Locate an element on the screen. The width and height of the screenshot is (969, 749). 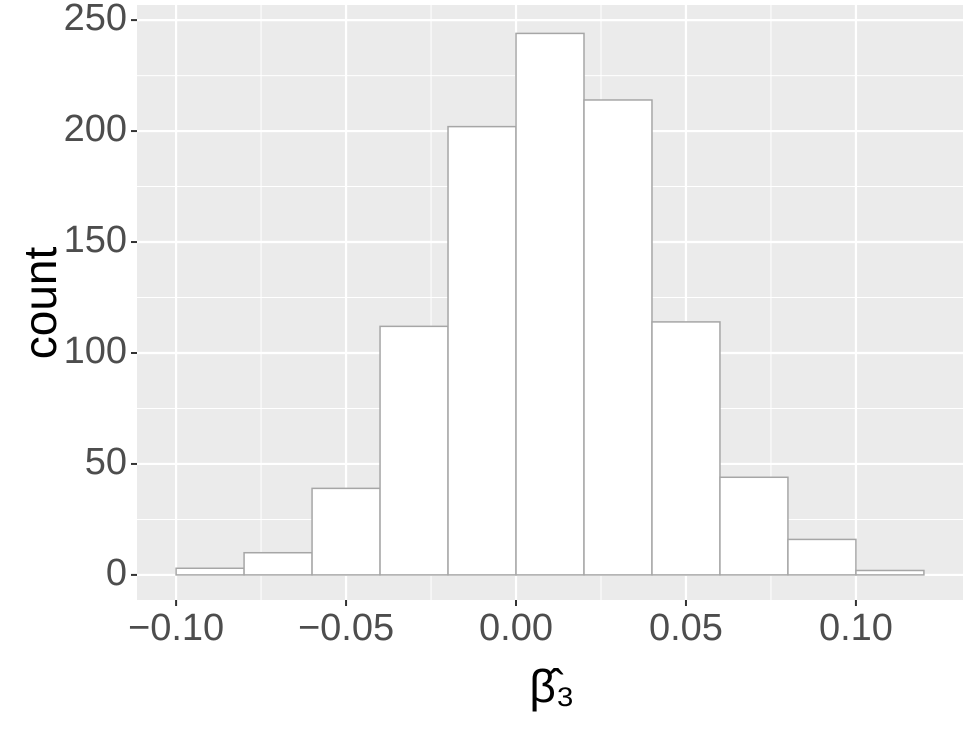
x-tick-label: −0.10 is located at coordinates (176, 628).